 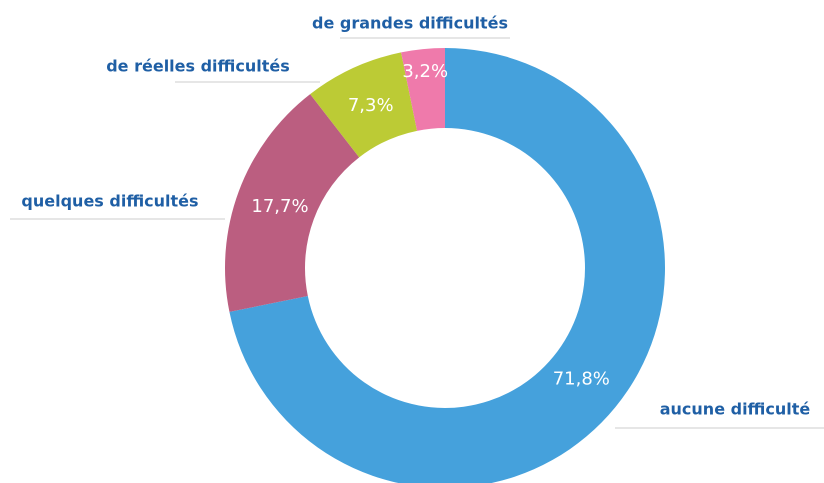 I want to click on category-label: de réelles difficultés, so click(x=198, y=66).